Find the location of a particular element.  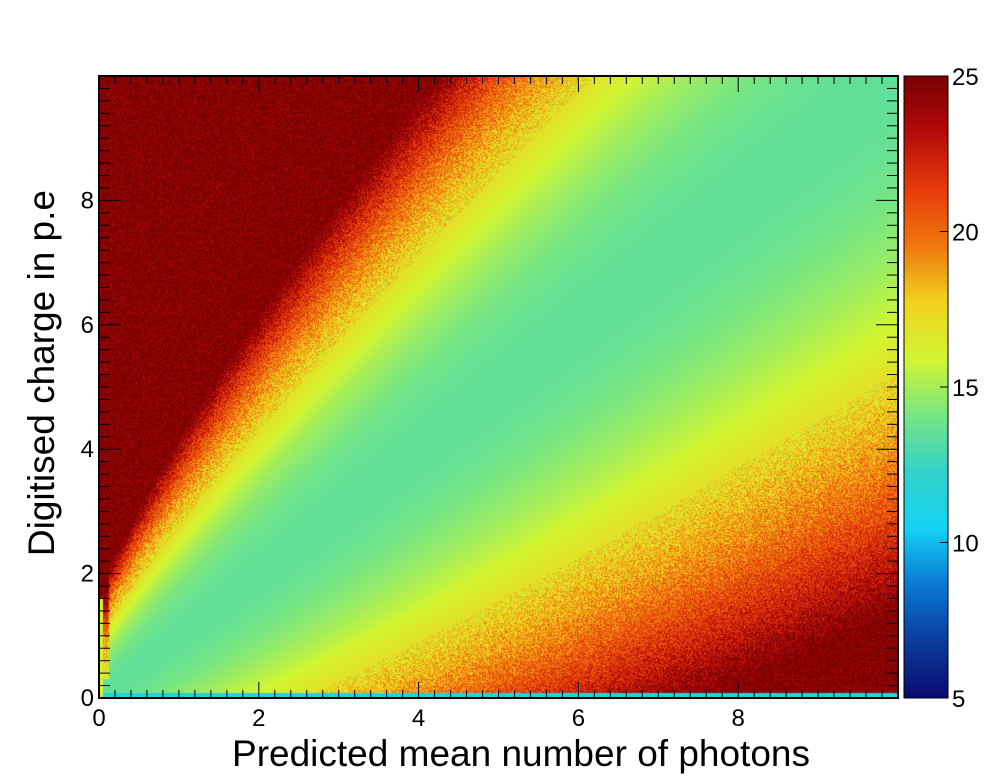

y-tick-label: 4 is located at coordinates (87, 449).